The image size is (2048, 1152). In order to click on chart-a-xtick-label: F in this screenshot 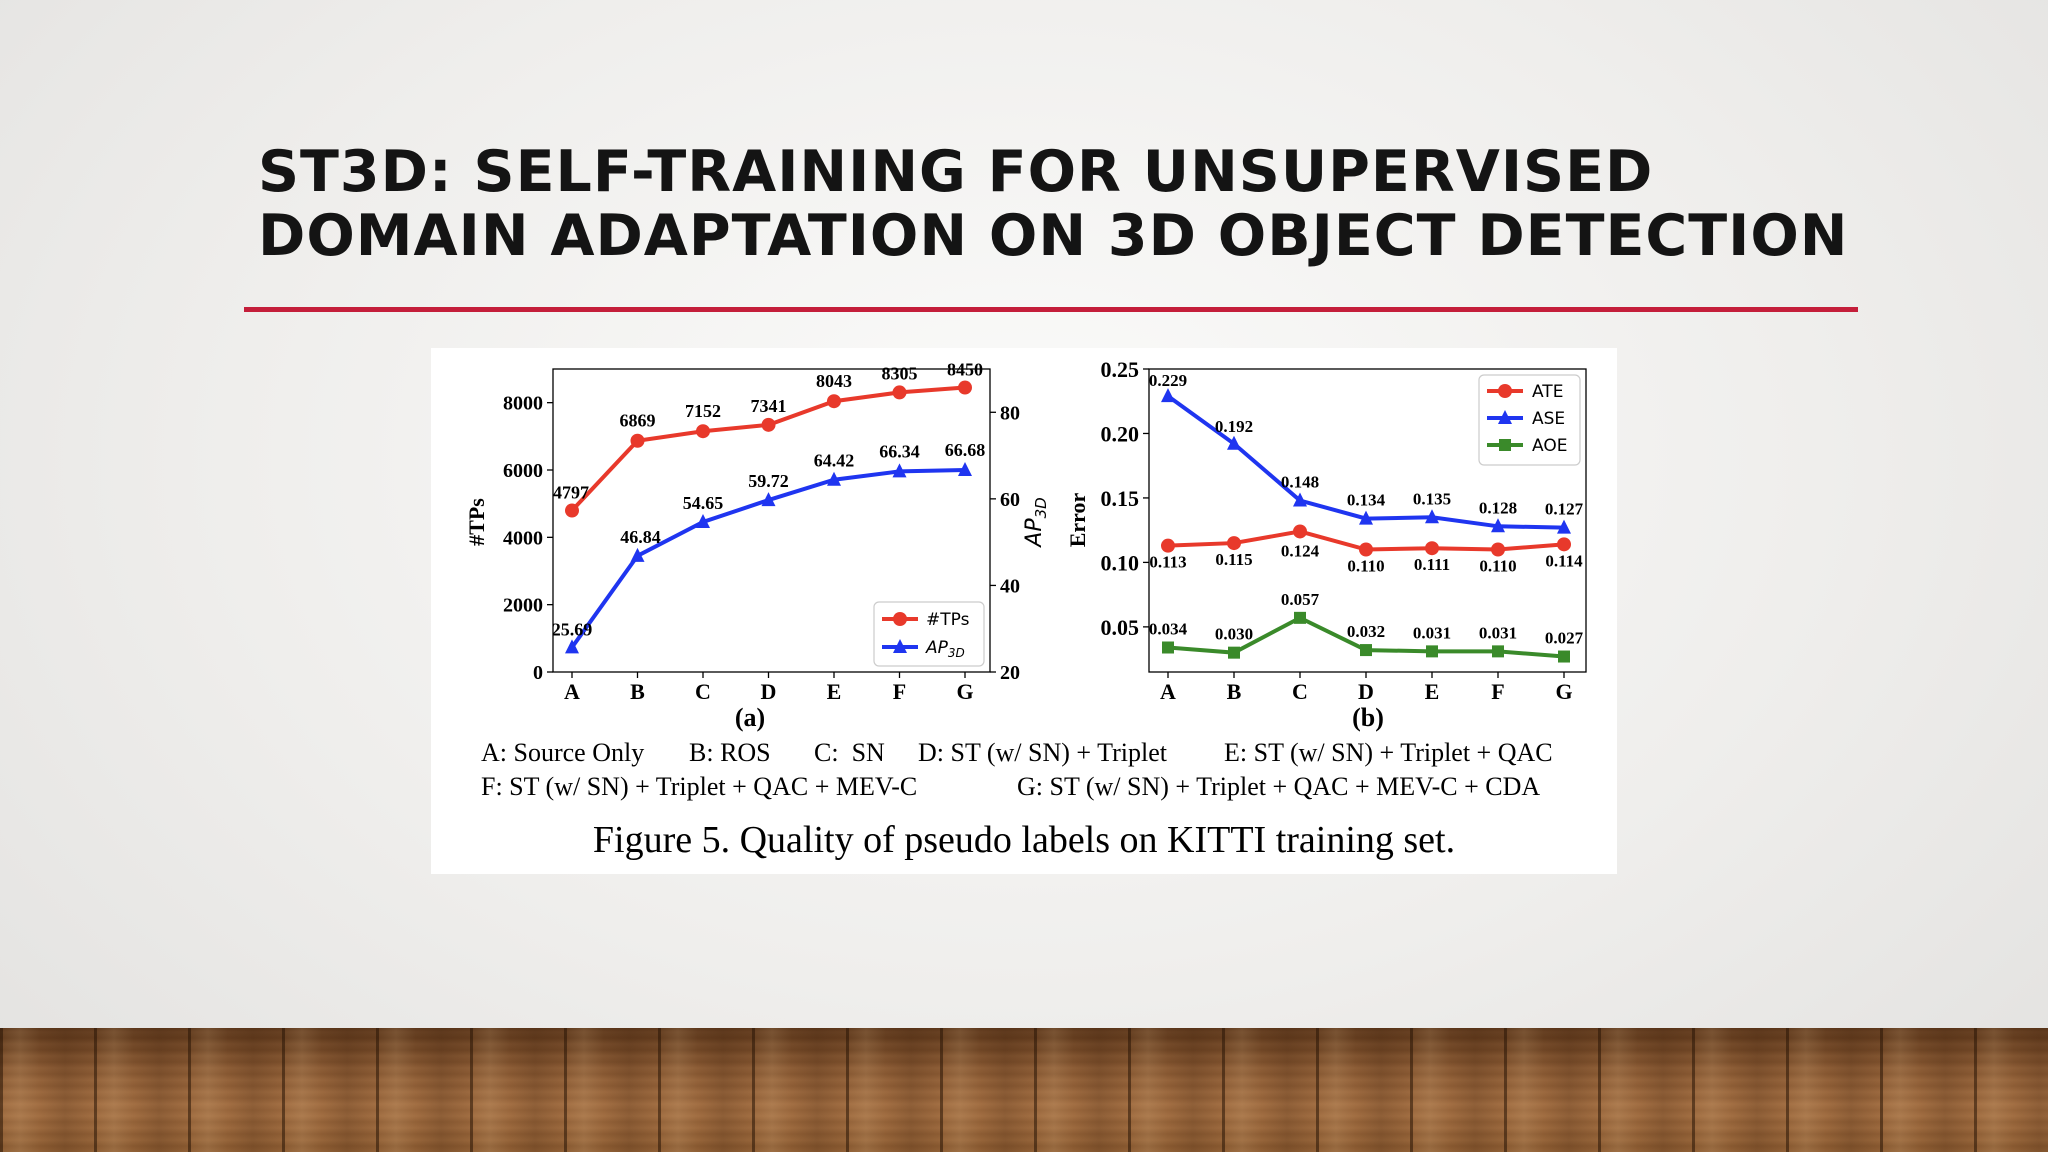, I will do `click(899, 691)`.